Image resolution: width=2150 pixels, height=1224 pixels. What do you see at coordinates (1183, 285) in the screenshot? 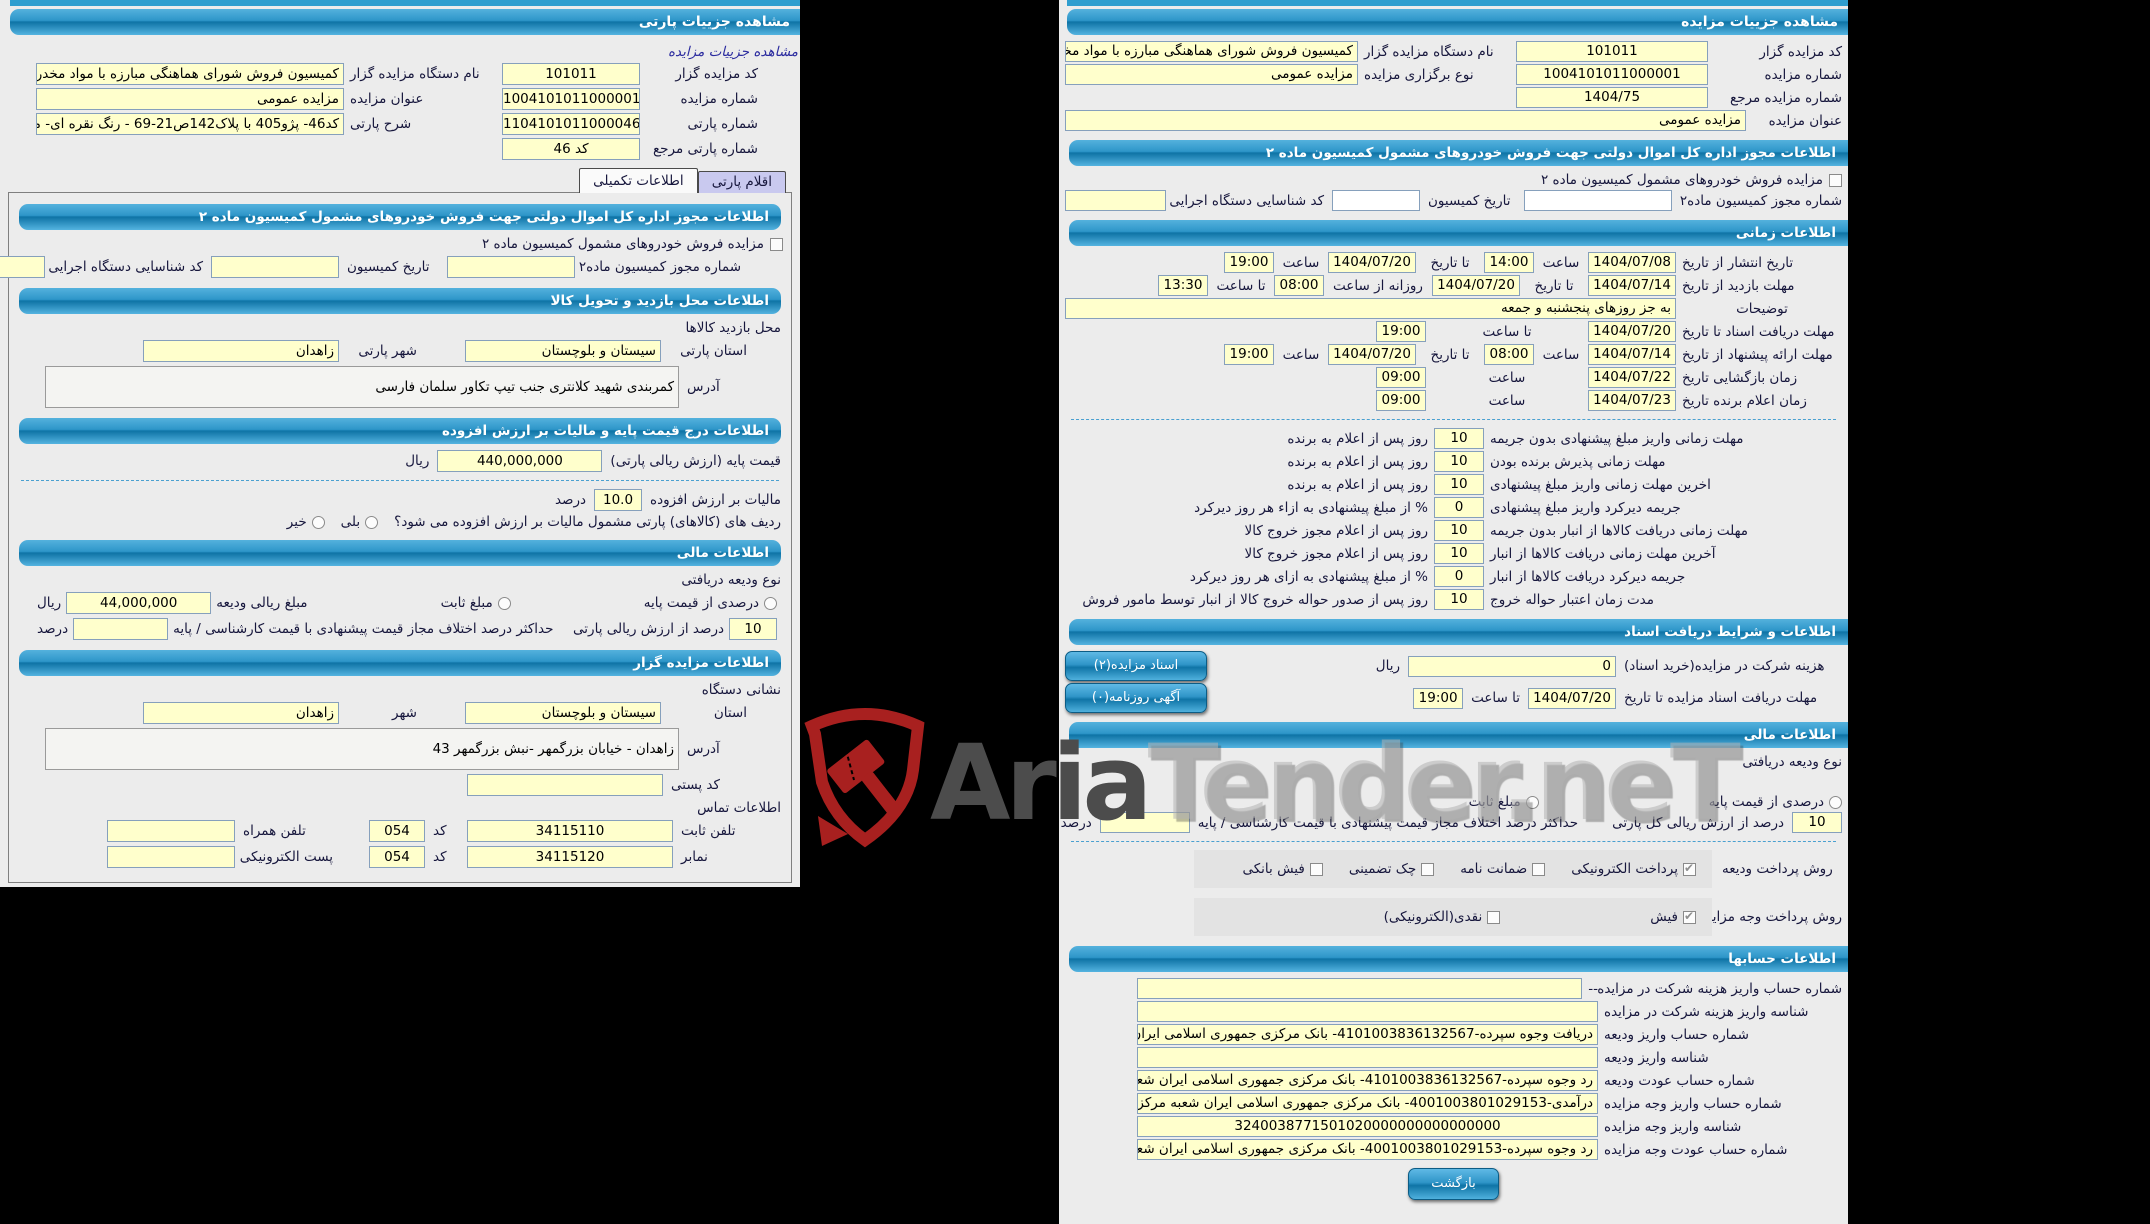
I see `visit-to-time: 13:30` at bounding box center [1183, 285].